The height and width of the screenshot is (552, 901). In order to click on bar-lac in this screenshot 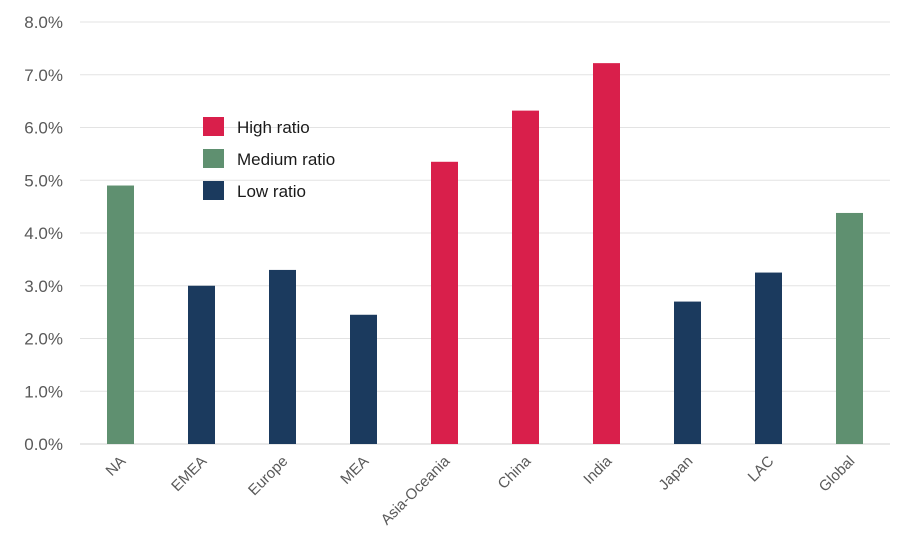, I will do `click(768, 358)`.